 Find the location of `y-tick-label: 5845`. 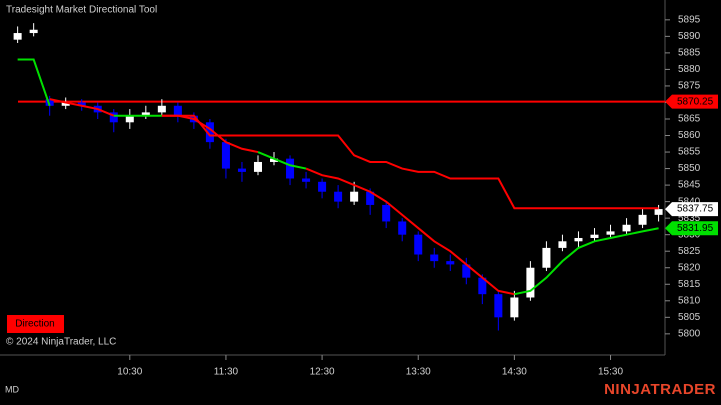

y-tick-label: 5845 is located at coordinates (689, 185).